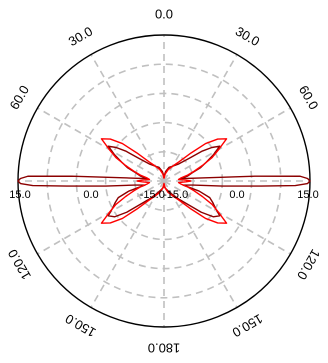  I want to click on angle-tick-label: 180.0, so click(164, 348).